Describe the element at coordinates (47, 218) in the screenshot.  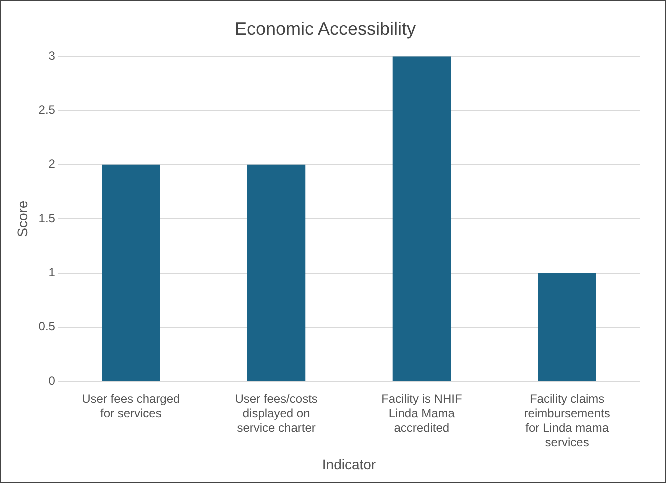
I see `y-tick-label: 1.5` at that location.